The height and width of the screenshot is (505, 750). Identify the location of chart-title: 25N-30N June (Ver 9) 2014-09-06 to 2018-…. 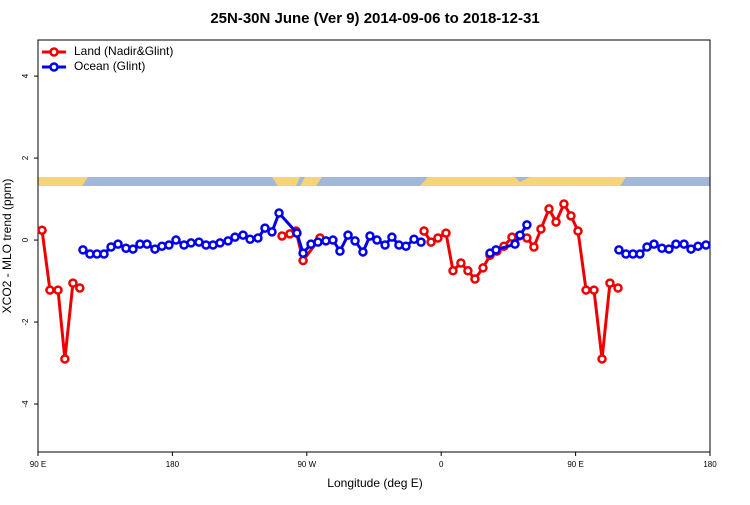
(374, 18).